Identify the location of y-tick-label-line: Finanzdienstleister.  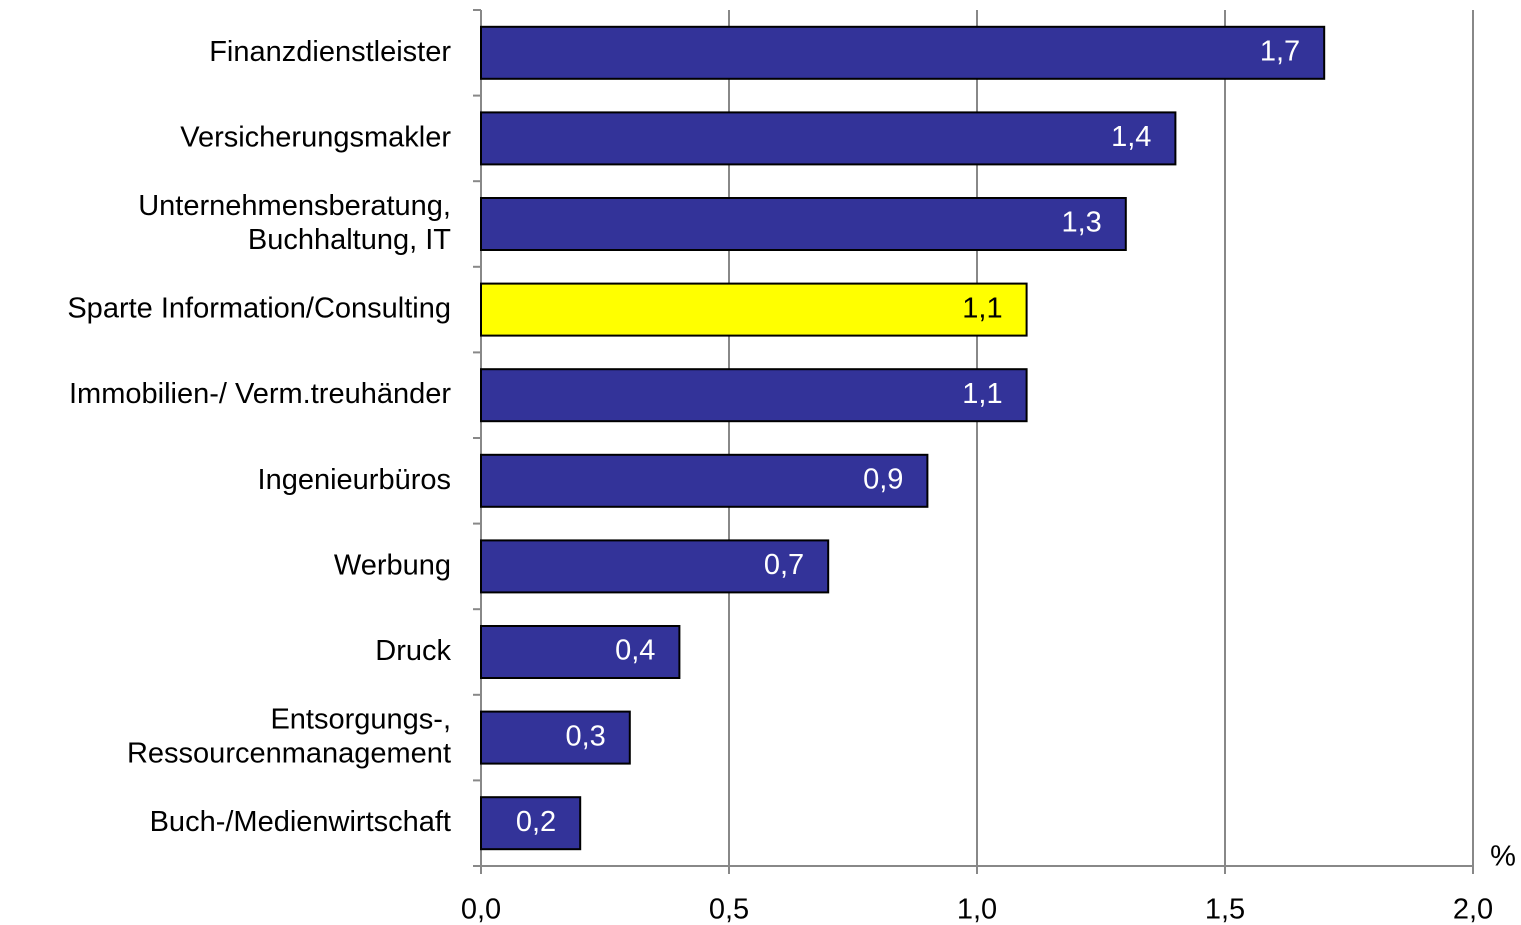
(330, 51).